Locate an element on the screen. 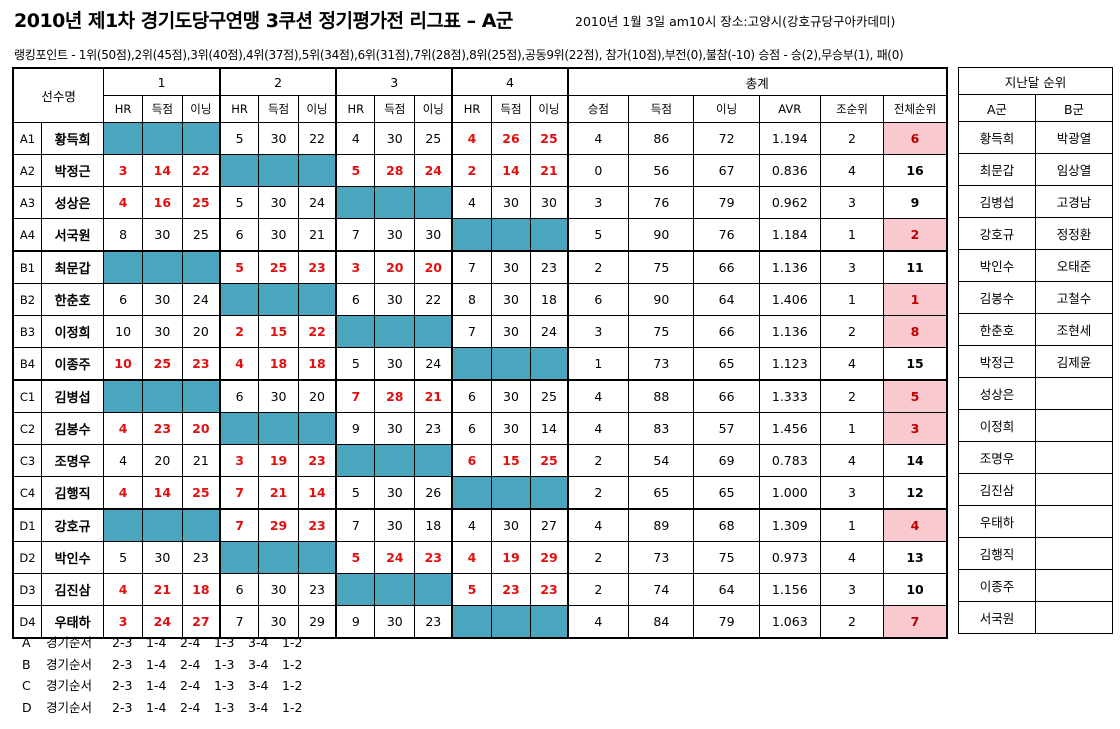 This screenshot has width=1120, height=729. overall-rank-cell: 11 is located at coordinates (915, 267).